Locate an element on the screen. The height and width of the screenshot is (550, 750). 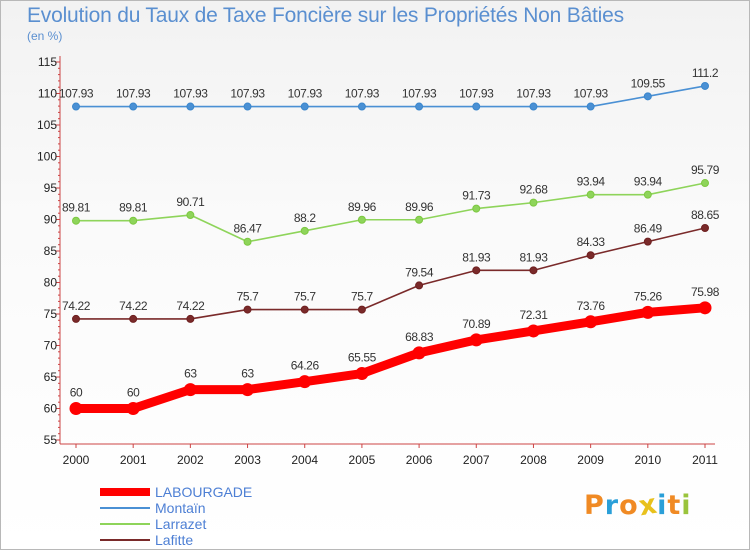
data-label: 88.65 is located at coordinates (705, 215).